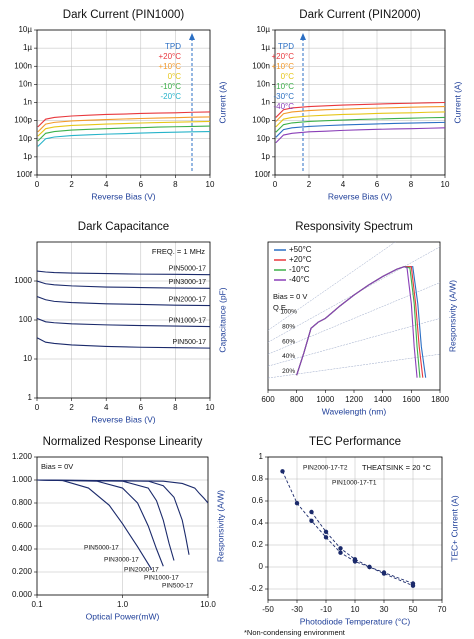 The image size is (474, 639). I want to click on annotation: FREQ. = 1 MHz, so click(178, 251).